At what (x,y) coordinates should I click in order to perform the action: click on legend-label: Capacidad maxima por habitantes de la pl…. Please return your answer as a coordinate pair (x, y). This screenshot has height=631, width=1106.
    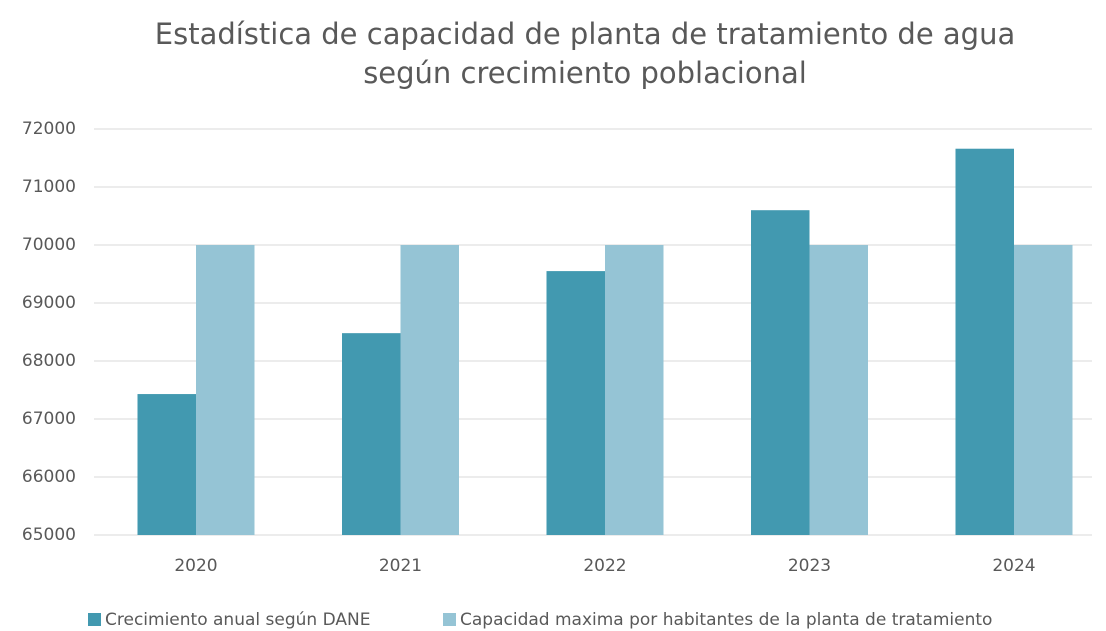
    Looking at the image, I should click on (726, 620).